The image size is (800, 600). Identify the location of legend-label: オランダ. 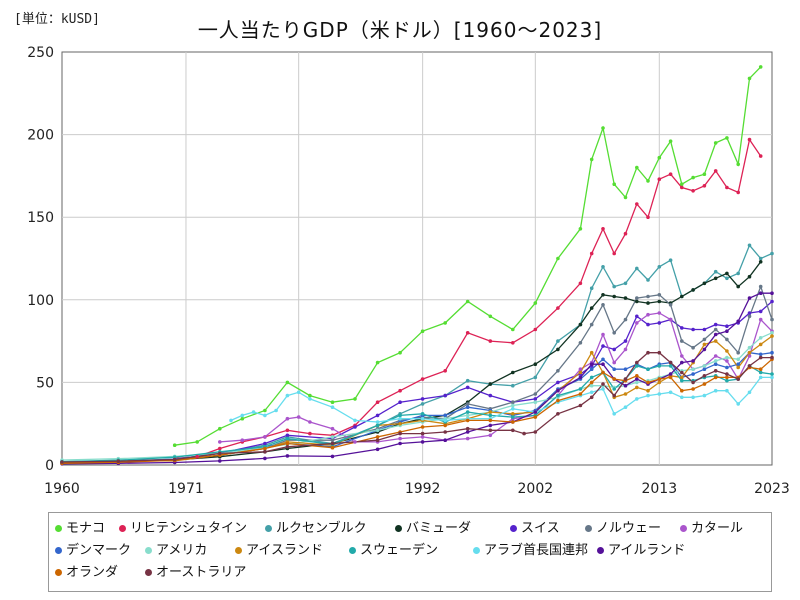
(92, 572).